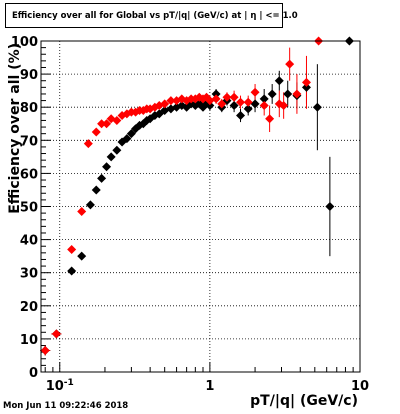 The width and height of the screenshot is (400, 414). I want to click on y-axis: 0 10 20 30 40 50 60 70 80 90 100, so click(31, 208).